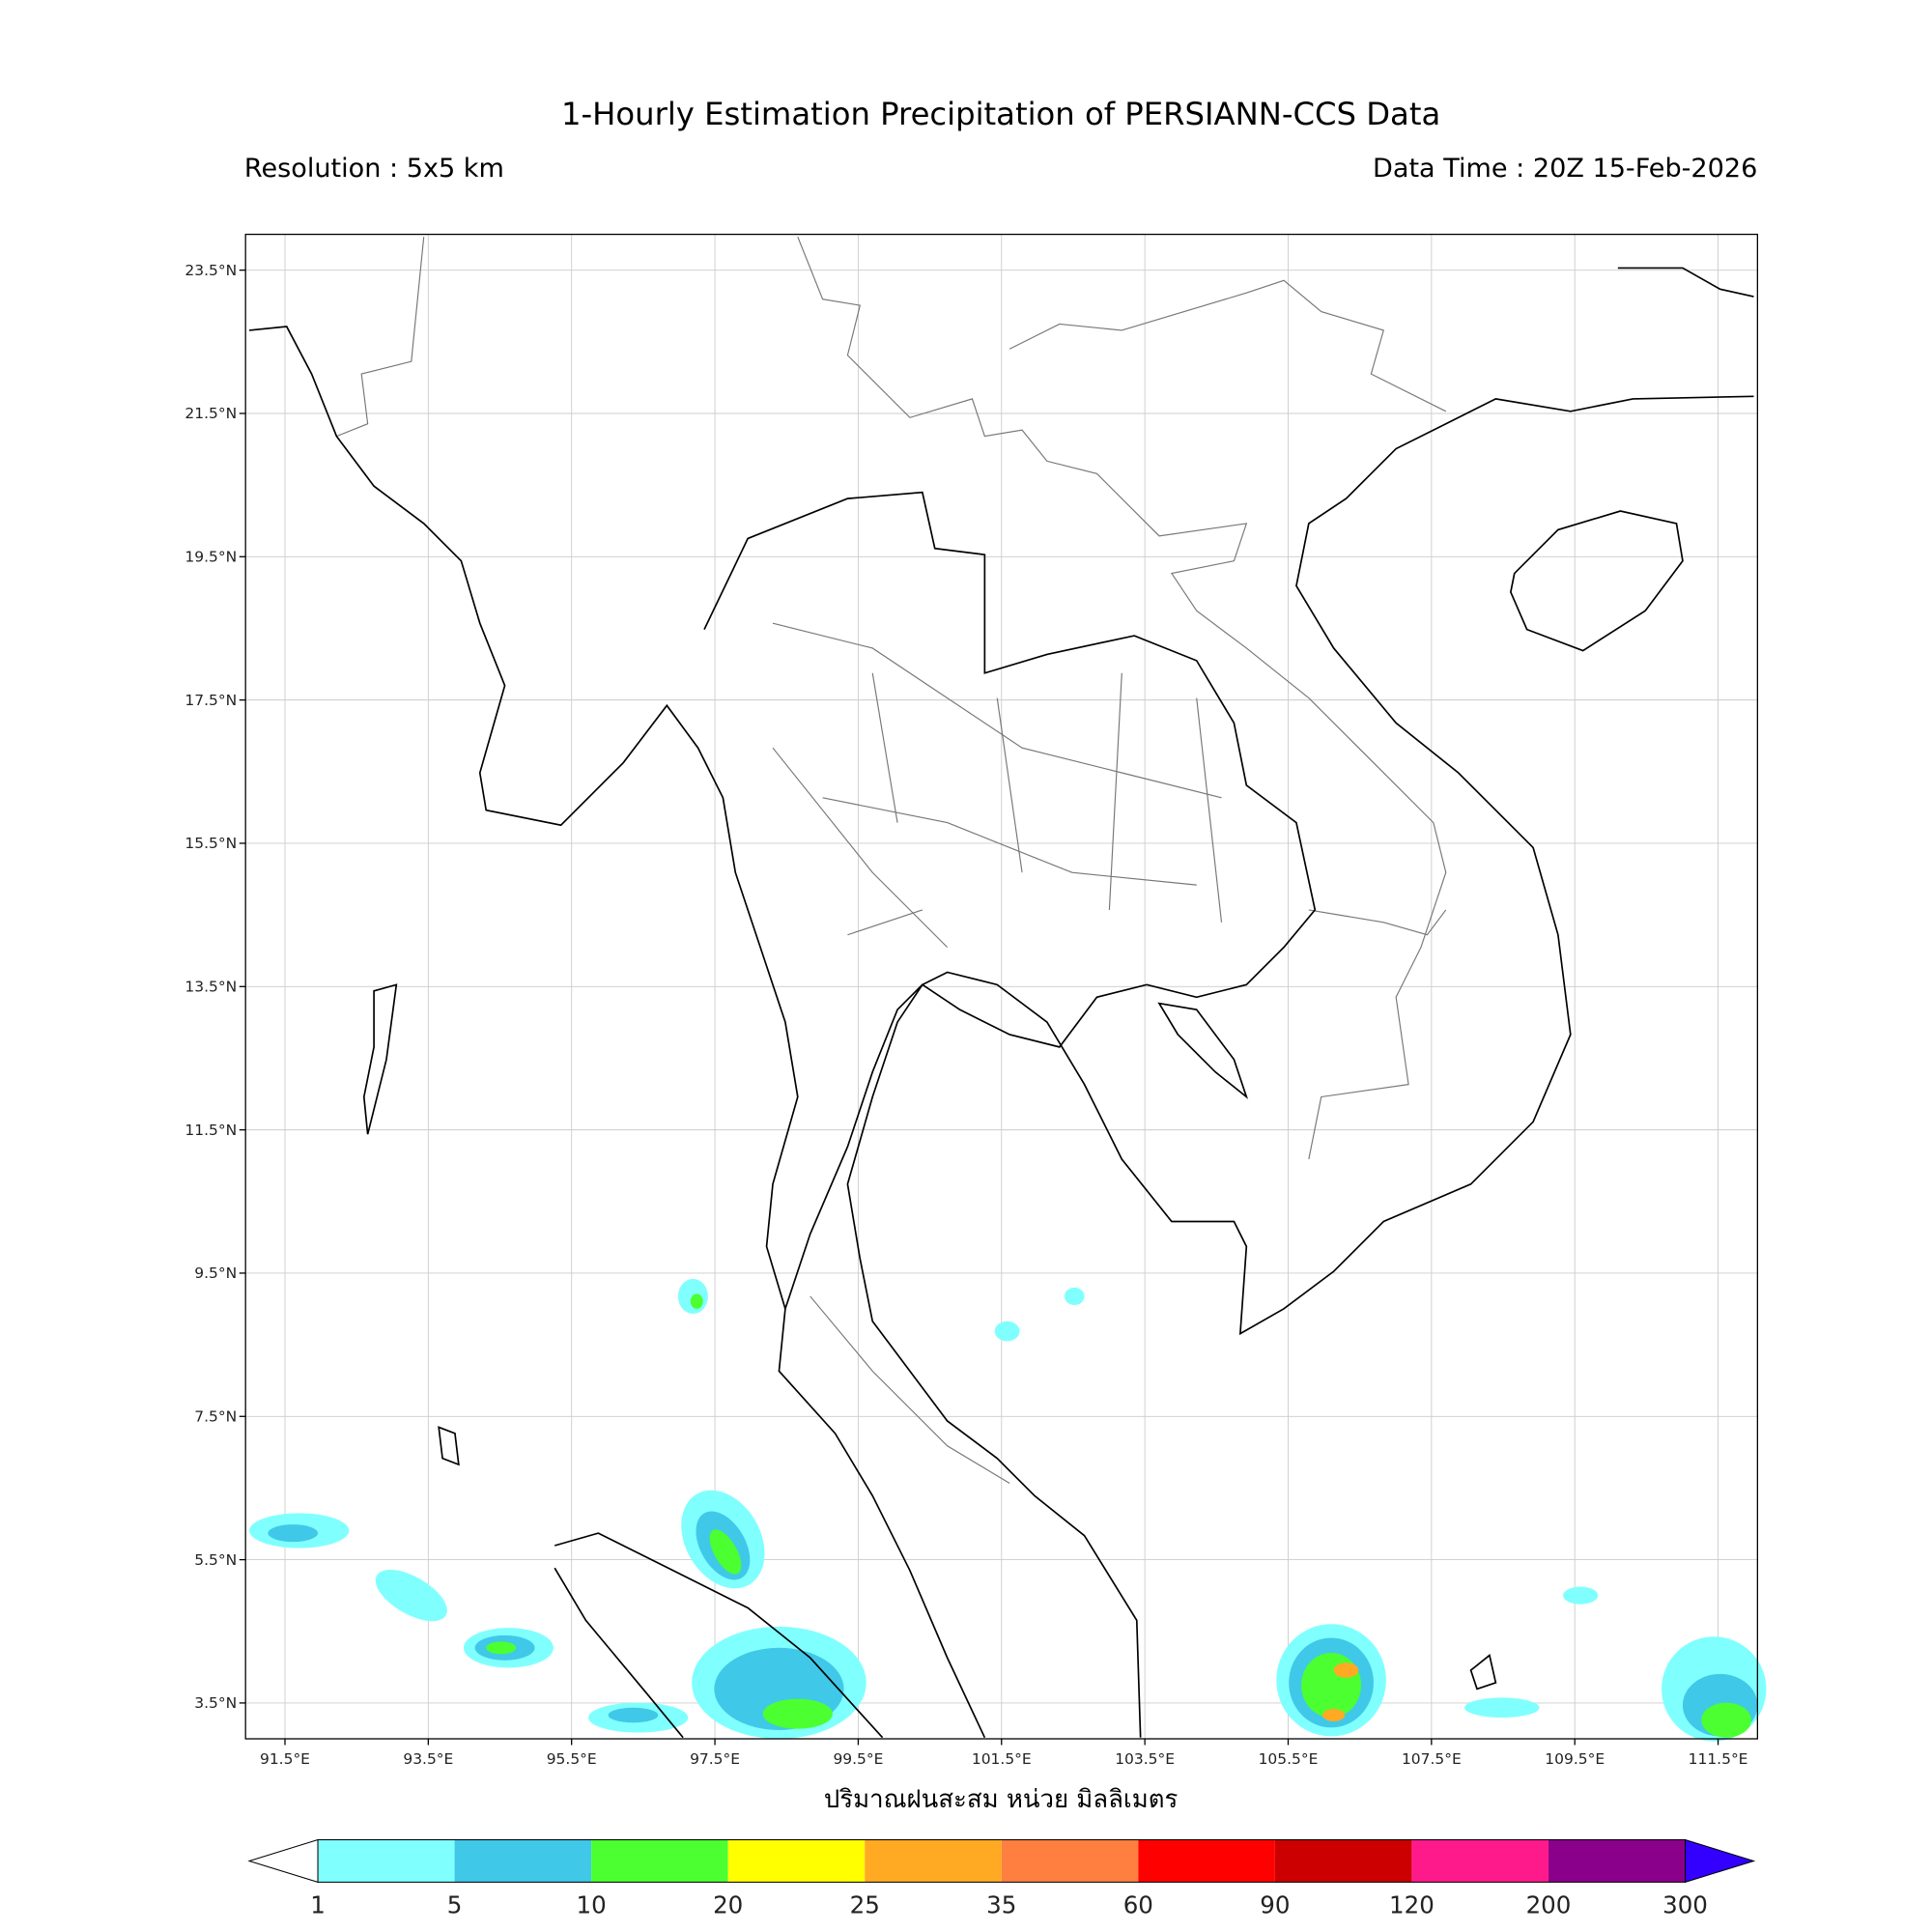 Image resolution: width=1932 pixels, height=1932 pixels. Describe the element at coordinates (1001, 1905) in the screenshot. I see `colorbar-label: 35` at that location.